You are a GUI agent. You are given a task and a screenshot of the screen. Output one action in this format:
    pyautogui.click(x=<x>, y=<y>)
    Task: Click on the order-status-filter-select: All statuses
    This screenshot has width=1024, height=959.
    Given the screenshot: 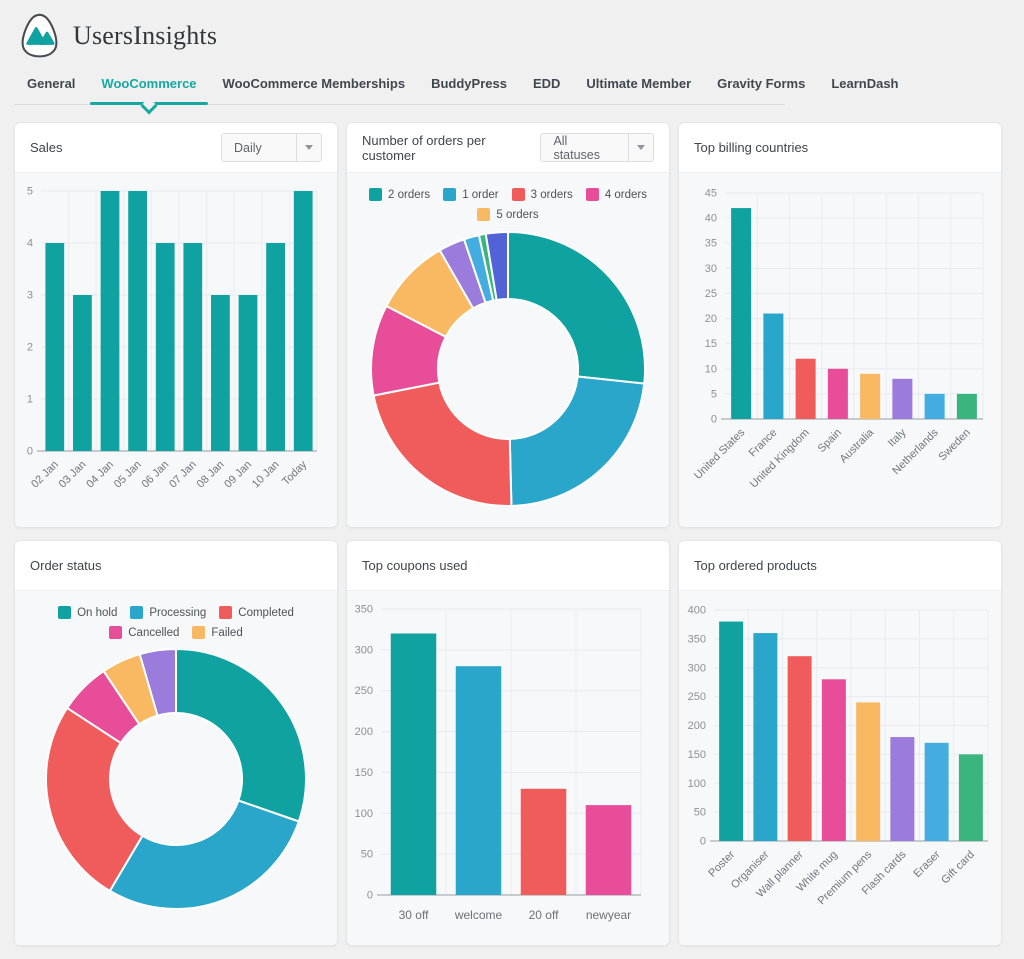 What is the action you would take?
    pyautogui.click(x=597, y=147)
    